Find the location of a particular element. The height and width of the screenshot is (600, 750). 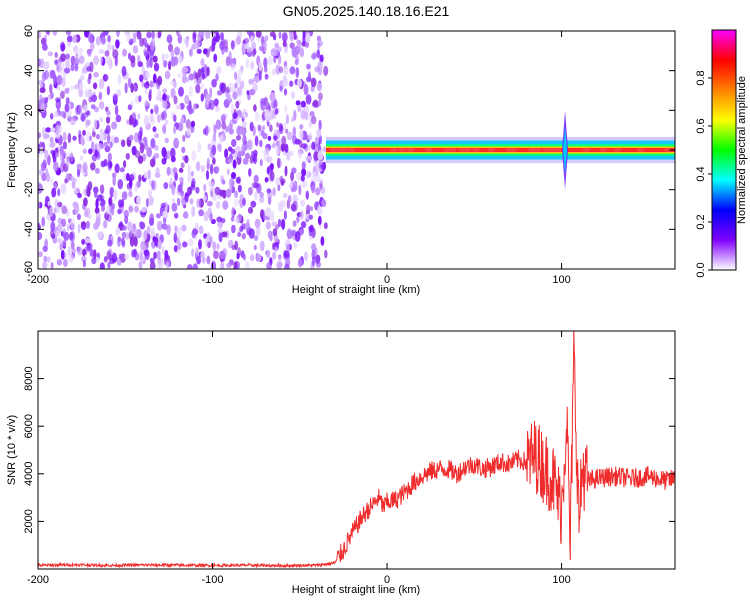

spectrogram-y-label: Frequency (Hz) is located at coordinates (12, 150).